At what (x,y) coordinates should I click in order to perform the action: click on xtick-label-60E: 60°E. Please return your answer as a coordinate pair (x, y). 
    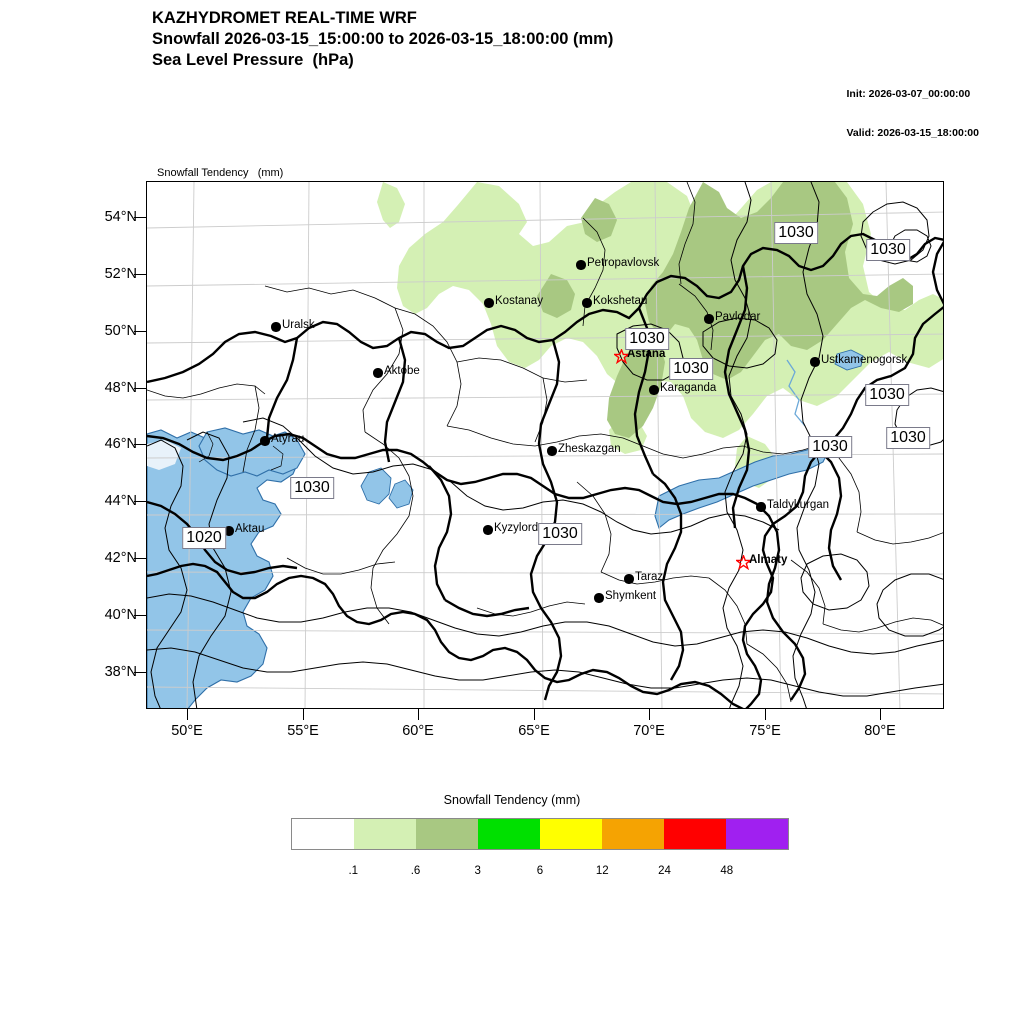
    Looking at the image, I should click on (418, 731).